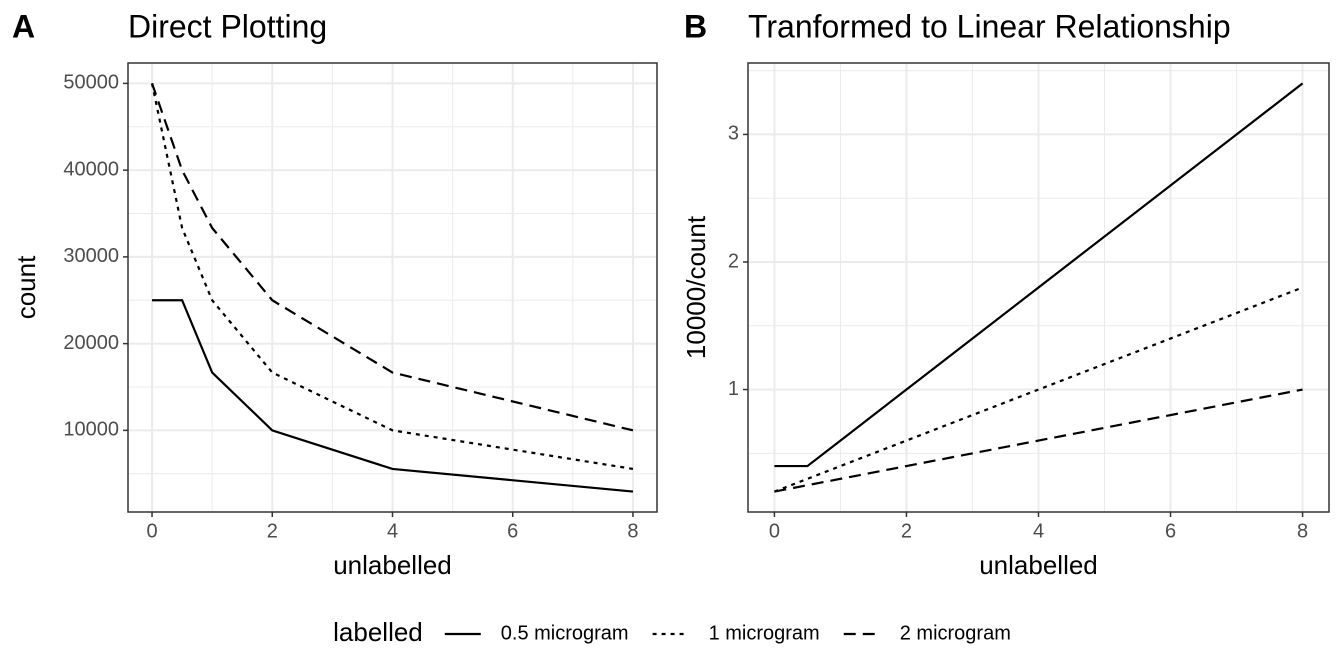 This screenshot has height=672, width=1344. What do you see at coordinates (378, 632) in the screenshot?
I see `legend-title: labelled` at bounding box center [378, 632].